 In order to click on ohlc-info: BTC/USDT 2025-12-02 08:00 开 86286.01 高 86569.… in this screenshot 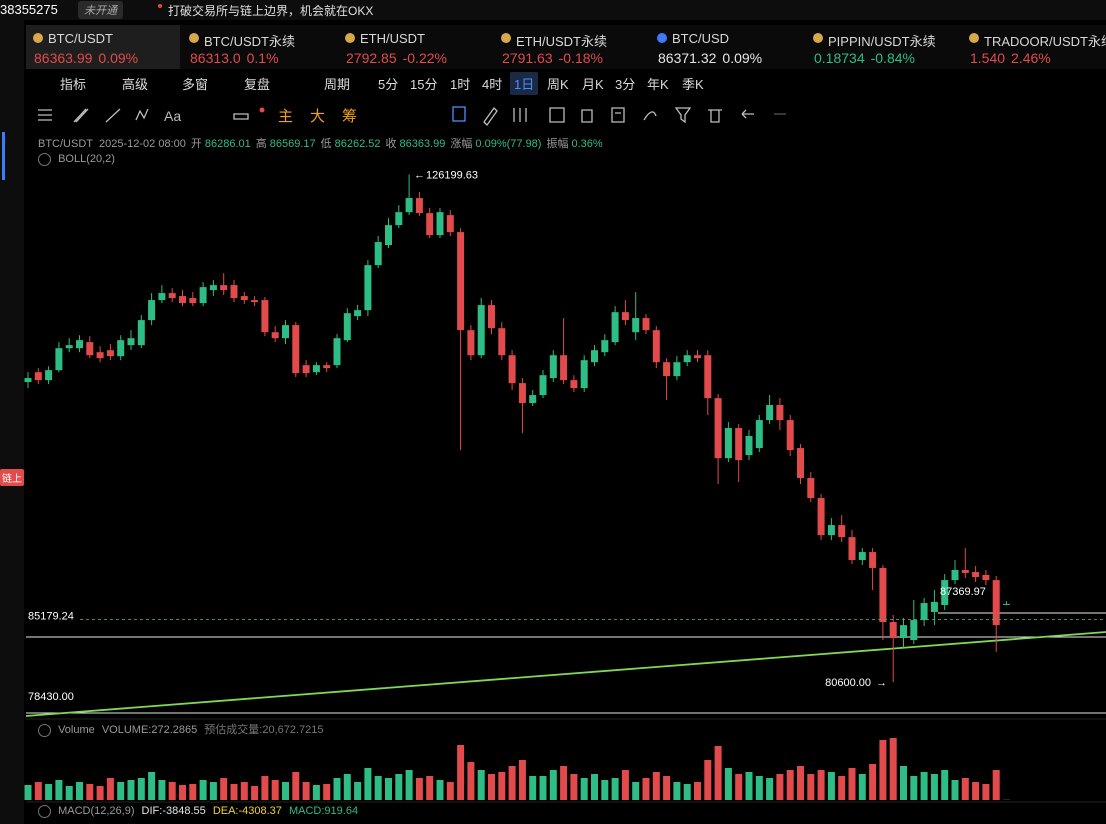, I will do `click(320, 143)`.